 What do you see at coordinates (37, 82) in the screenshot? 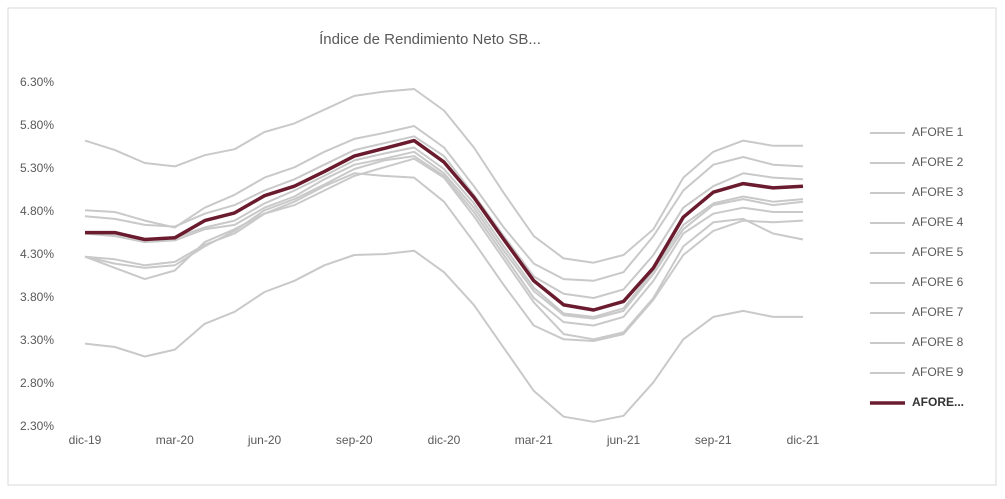
I see `y-tick-label: 6.30%` at bounding box center [37, 82].